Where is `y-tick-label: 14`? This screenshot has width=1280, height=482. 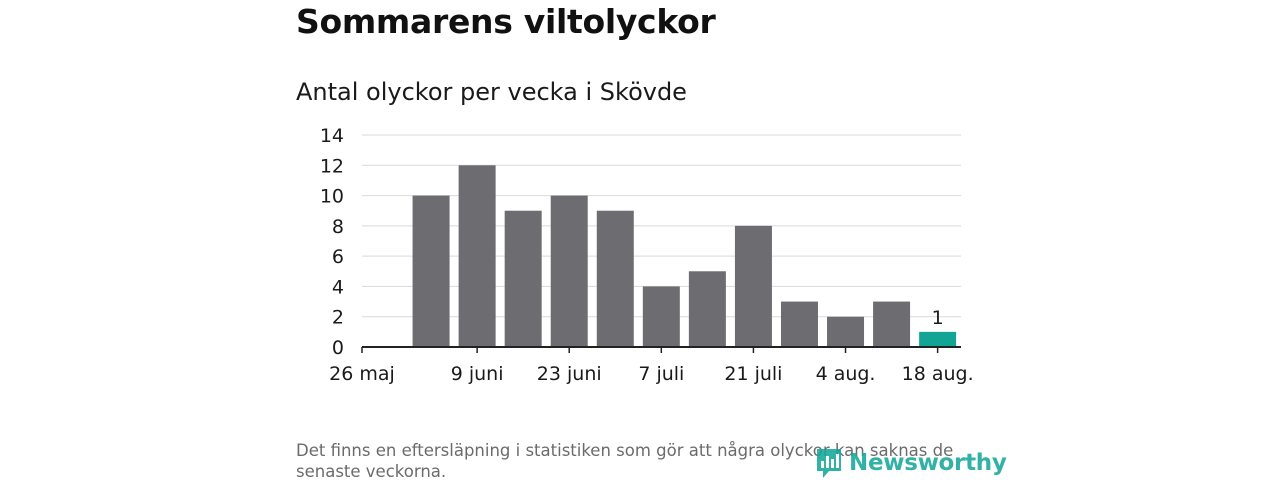 y-tick-label: 14 is located at coordinates (332, 136).